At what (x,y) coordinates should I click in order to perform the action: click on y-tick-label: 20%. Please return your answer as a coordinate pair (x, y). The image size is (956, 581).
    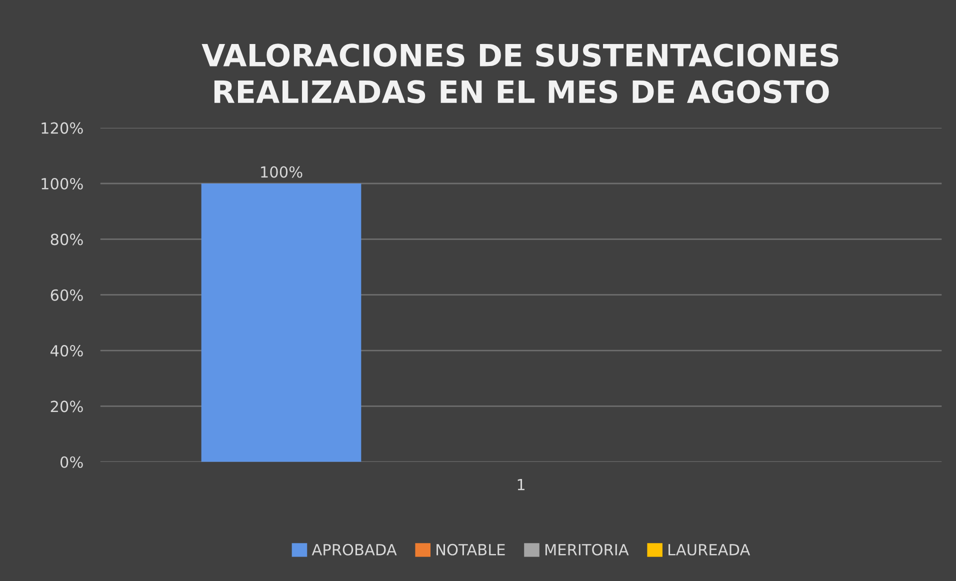
    Looking at the image, I should click on (66, 406).